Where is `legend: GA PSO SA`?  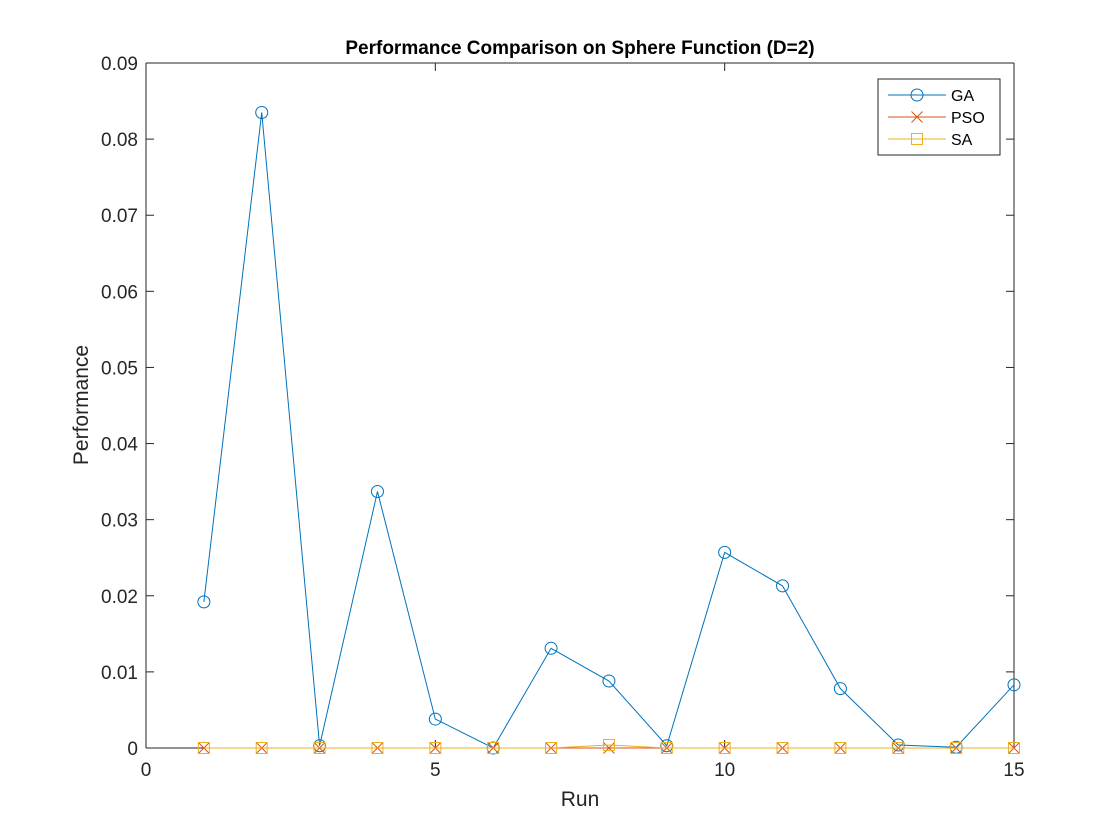 legend: GA PSO SA is located at coordinates (939, 117).